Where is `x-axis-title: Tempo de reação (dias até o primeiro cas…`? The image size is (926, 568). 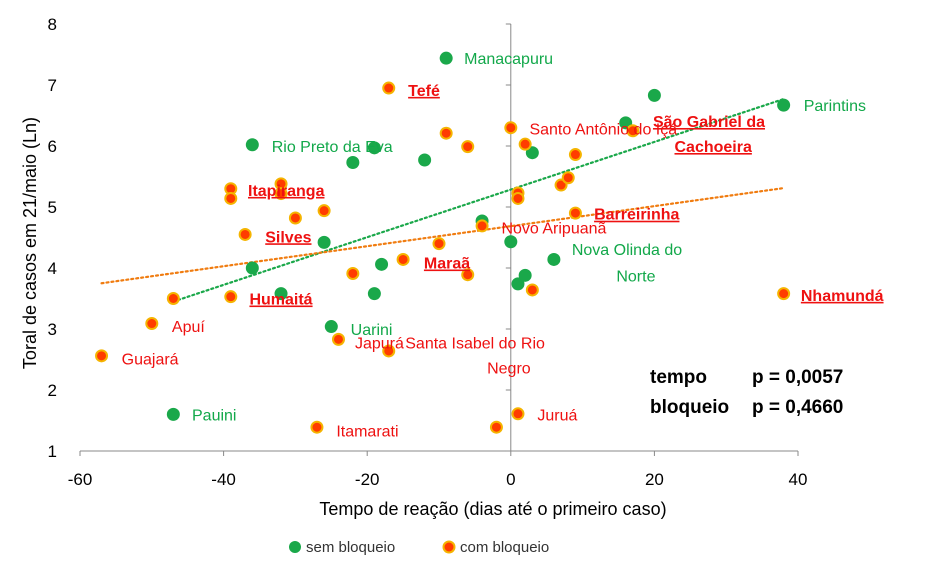
x-axis-title: Tempo de reação (dias até o primeiro cas… is located at coordinates (492, 509).